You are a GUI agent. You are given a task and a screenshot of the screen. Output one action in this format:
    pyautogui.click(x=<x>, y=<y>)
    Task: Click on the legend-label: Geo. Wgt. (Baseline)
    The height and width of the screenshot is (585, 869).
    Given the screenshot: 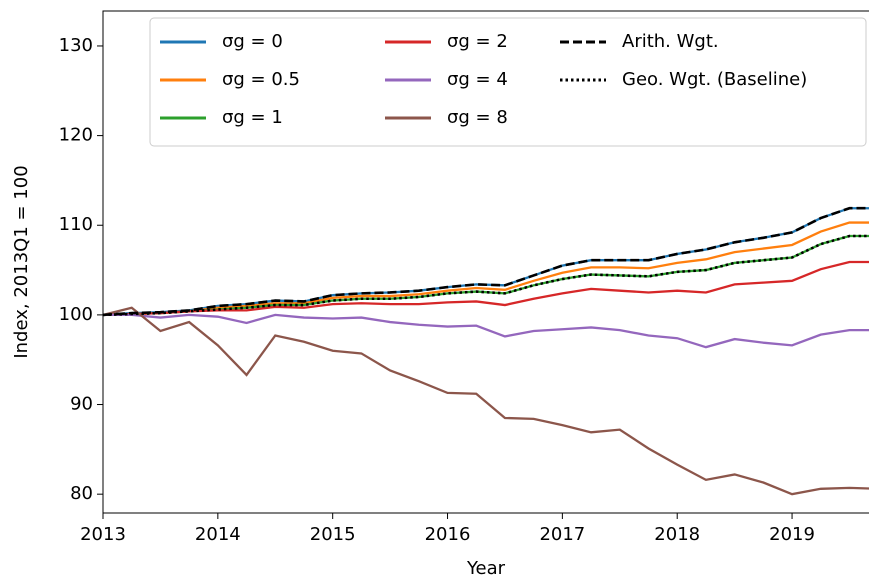 What is the action you would take?
    pyautogui.click(x=714, y=79)
    